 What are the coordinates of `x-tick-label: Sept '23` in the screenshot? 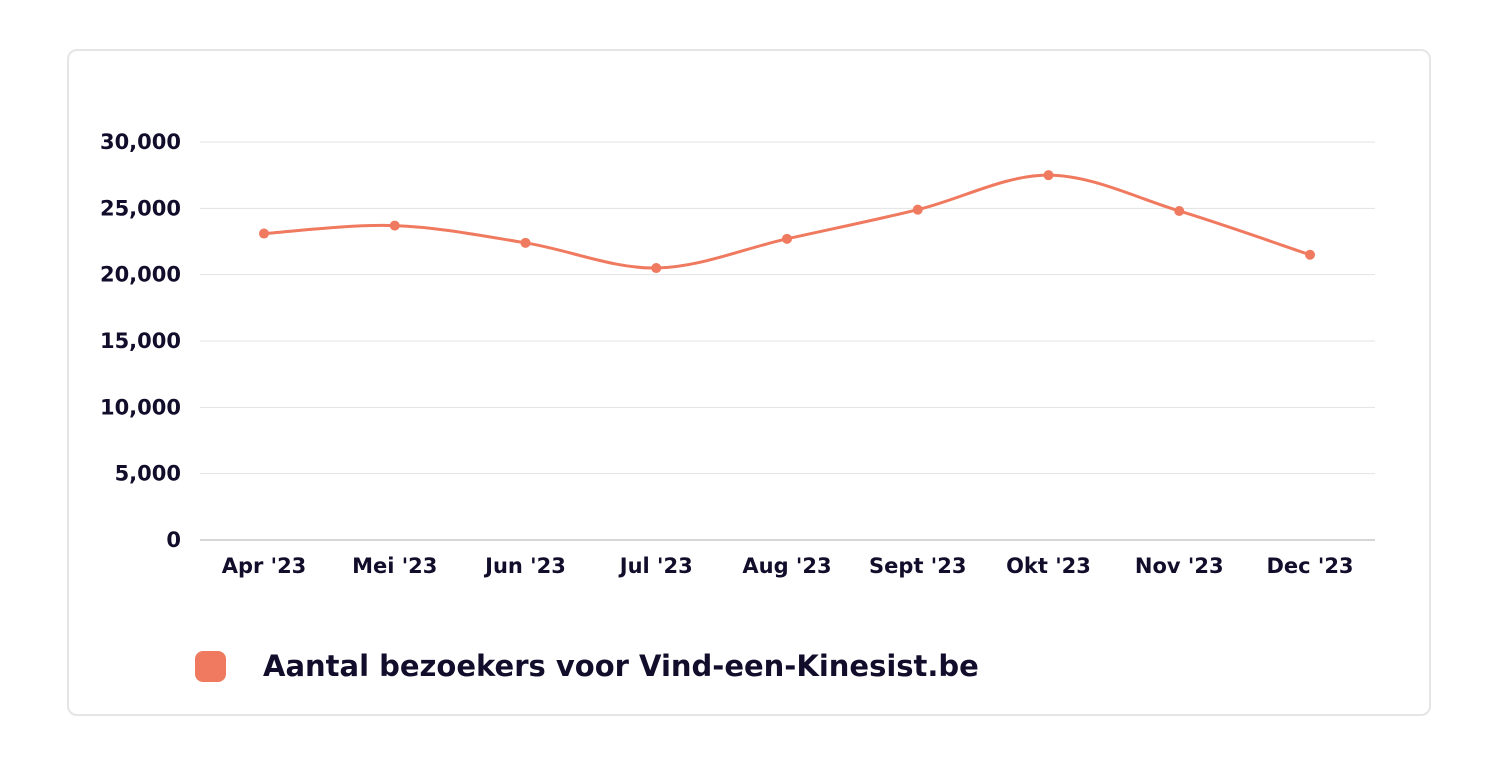 It's located at (917, 566).